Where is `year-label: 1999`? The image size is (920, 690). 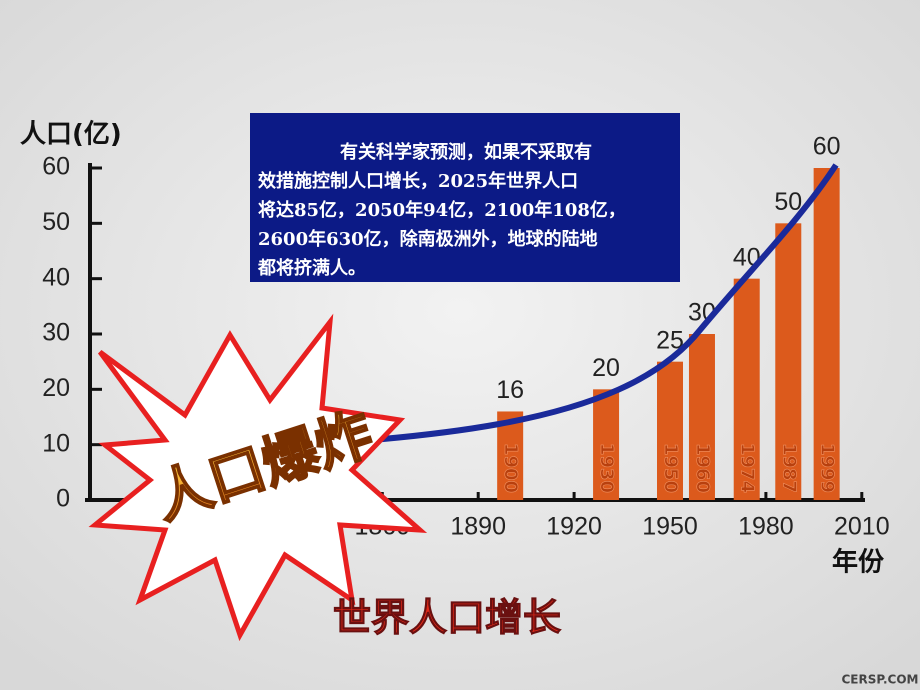 year-label: 1999 is located at coordinates (827, 468).